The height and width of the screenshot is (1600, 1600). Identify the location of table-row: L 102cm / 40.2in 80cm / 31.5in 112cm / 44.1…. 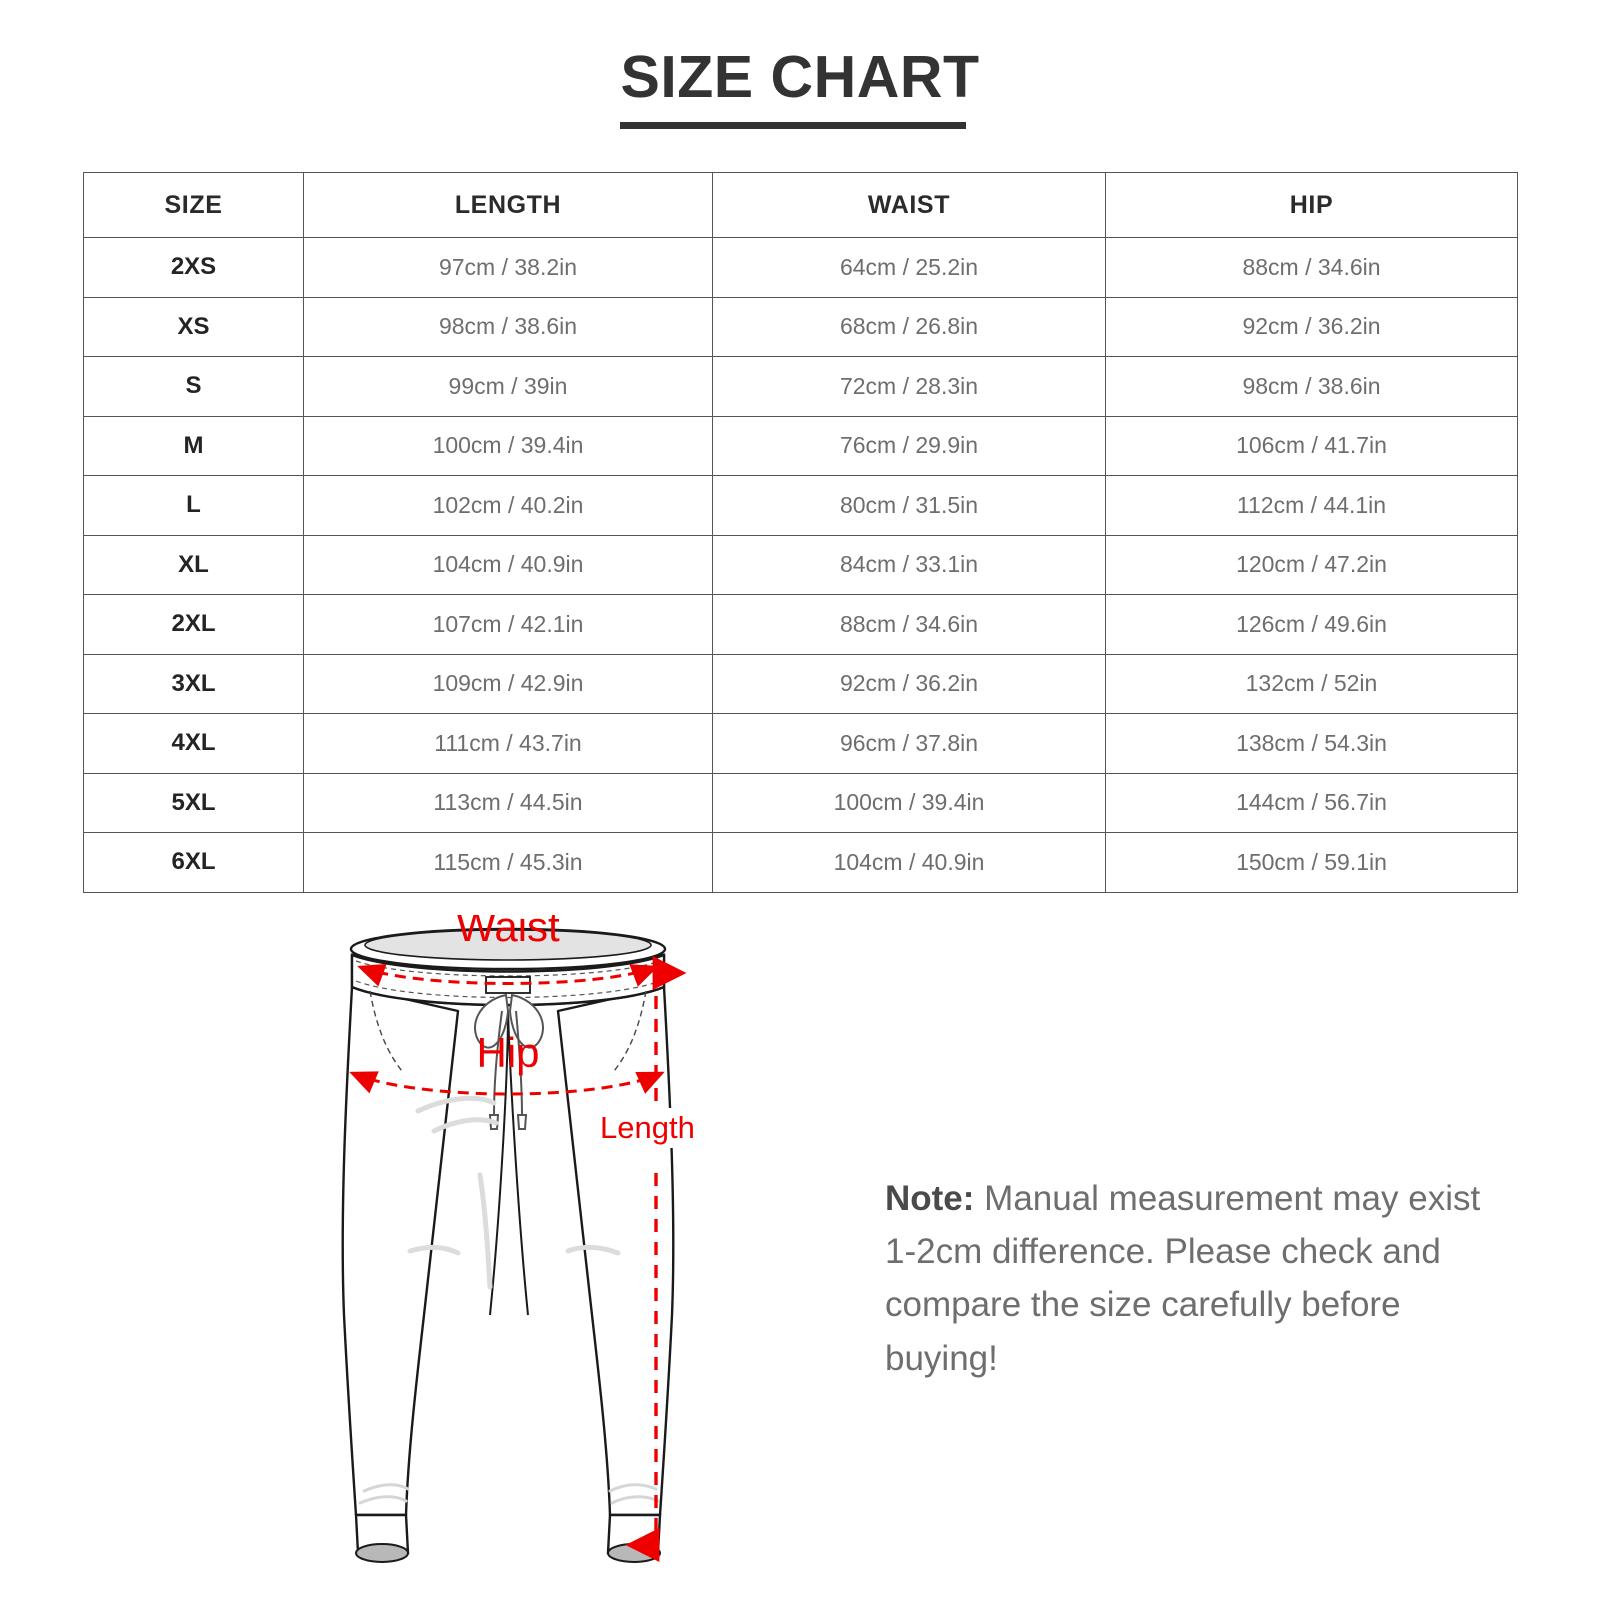
(800, 505).